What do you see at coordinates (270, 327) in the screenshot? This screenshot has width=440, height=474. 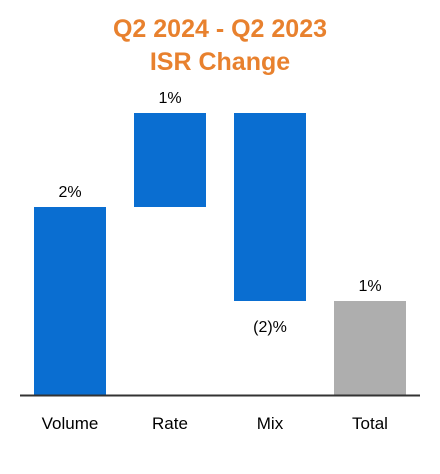 I see `data-label-mix: (2)%` at bounding box center [270, 327].